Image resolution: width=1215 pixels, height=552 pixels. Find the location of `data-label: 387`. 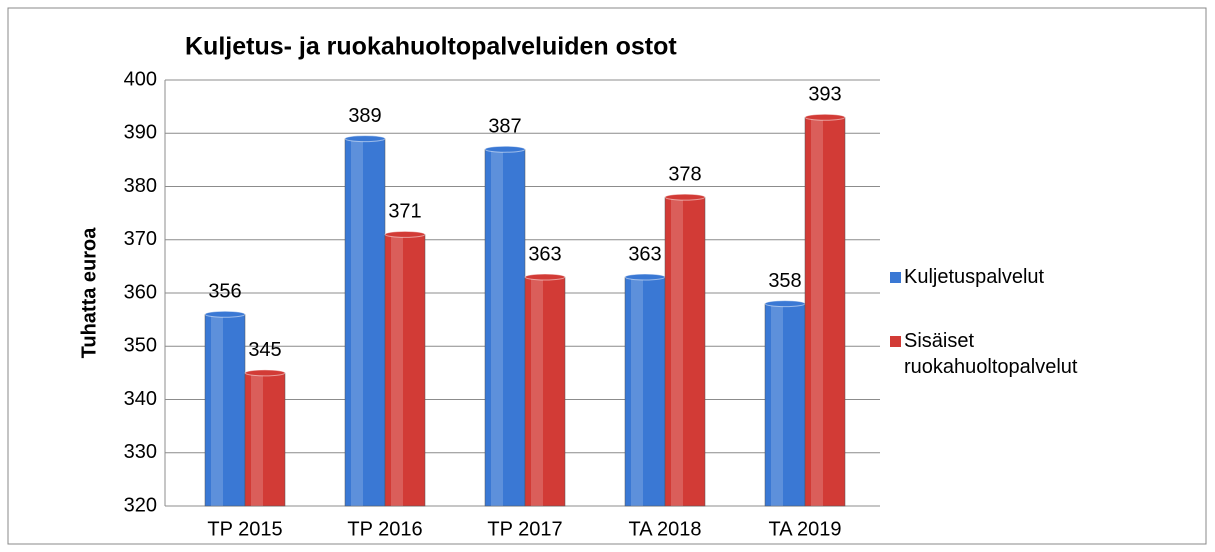

data-label: 387 is located at coordinates (504, 127).